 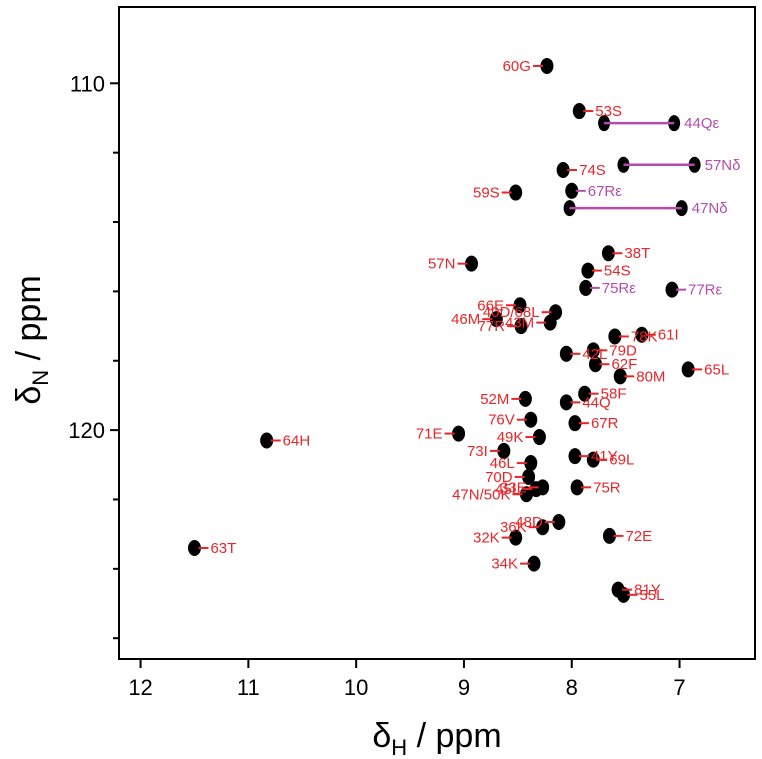 I want to click on peak-58f, so click(x=585, y=393).